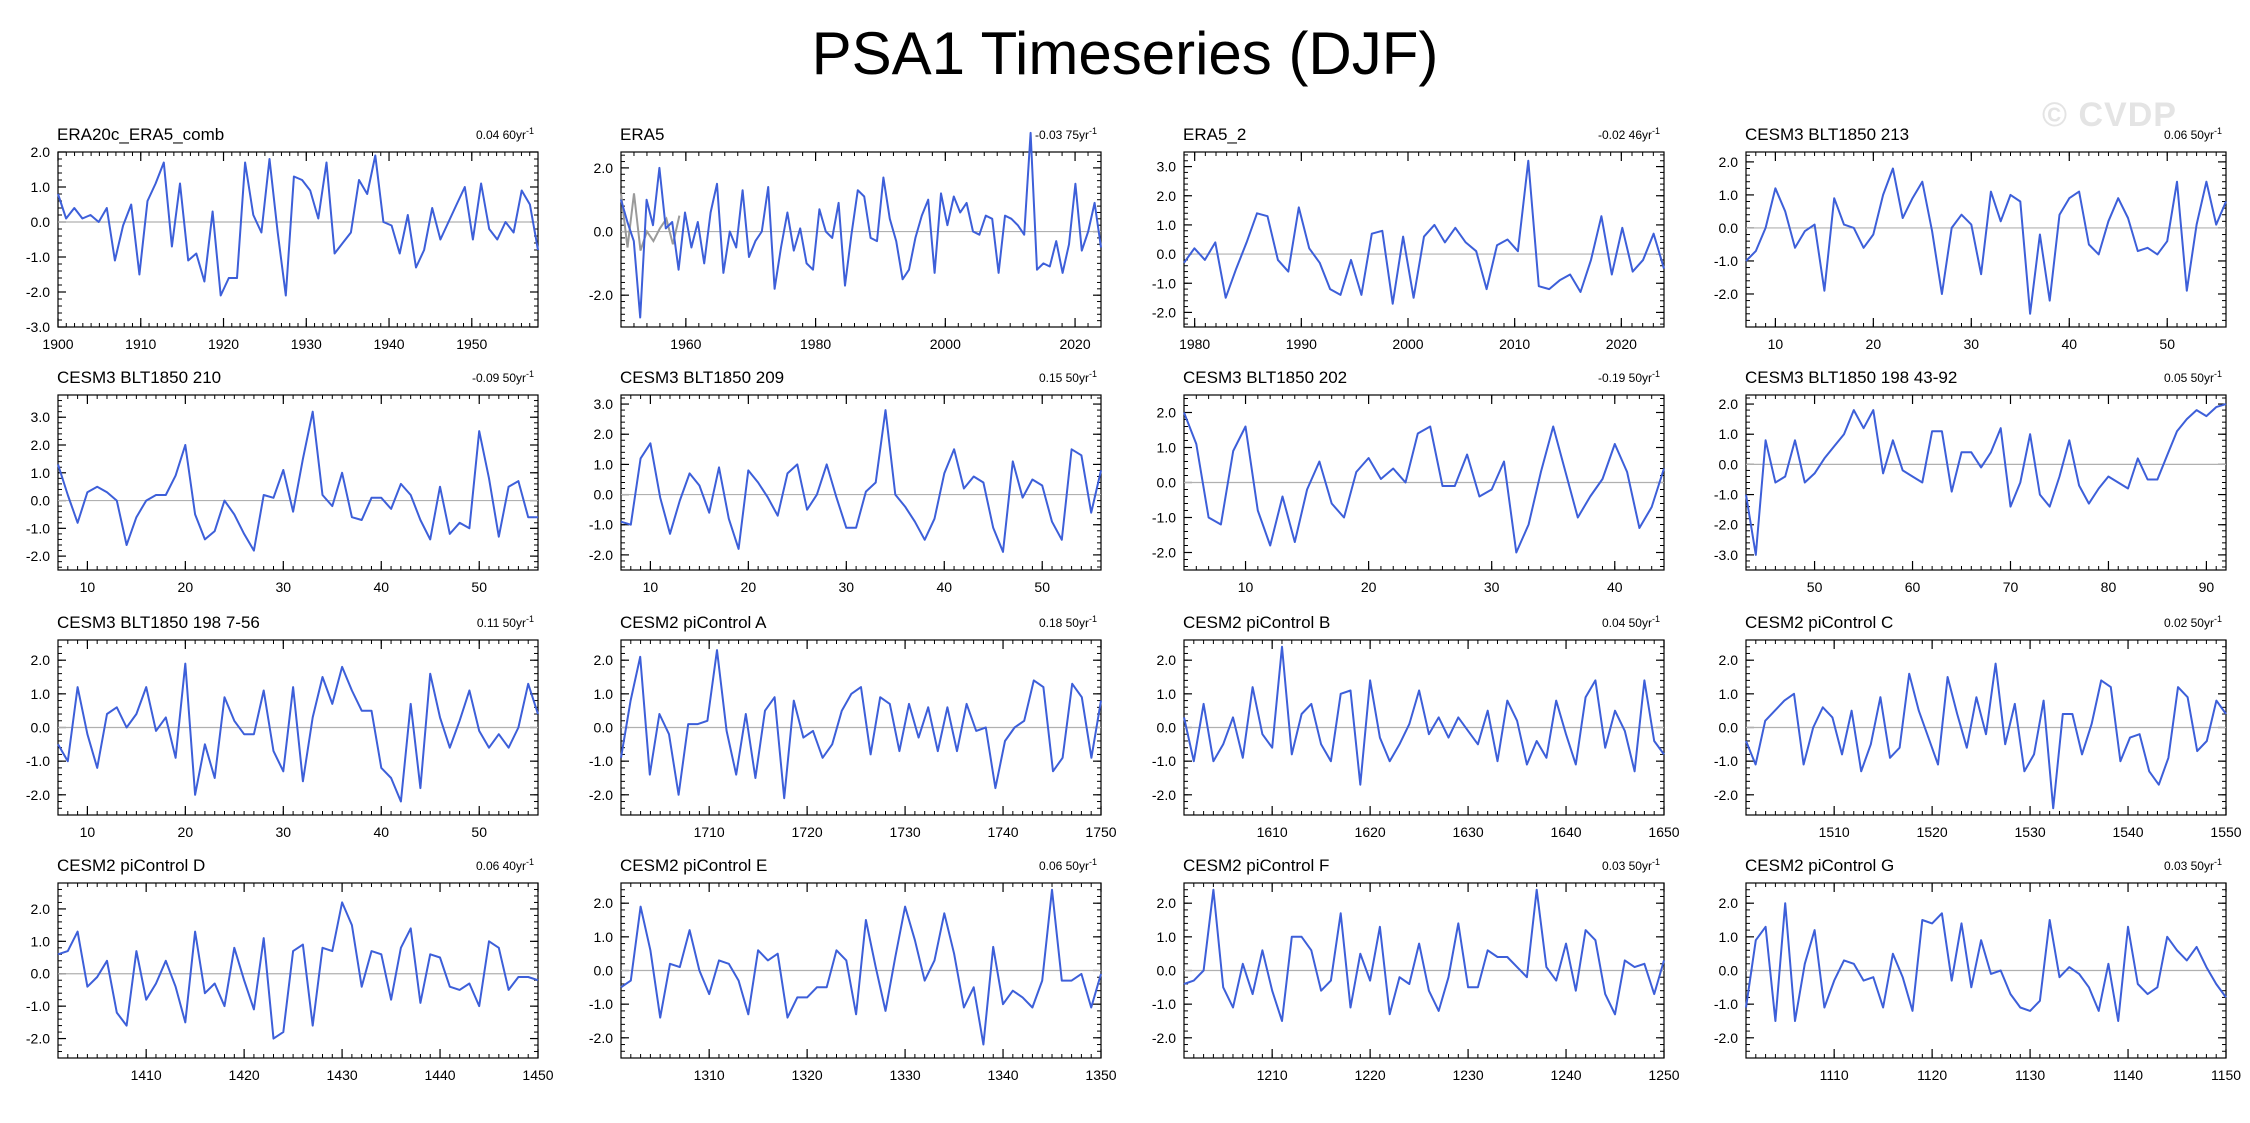 This screenshot has width=2250, height=1123. Describe the element at coordinates (1272, 832) in the screenshot. I see `x-tick-label: 1610` at that location.